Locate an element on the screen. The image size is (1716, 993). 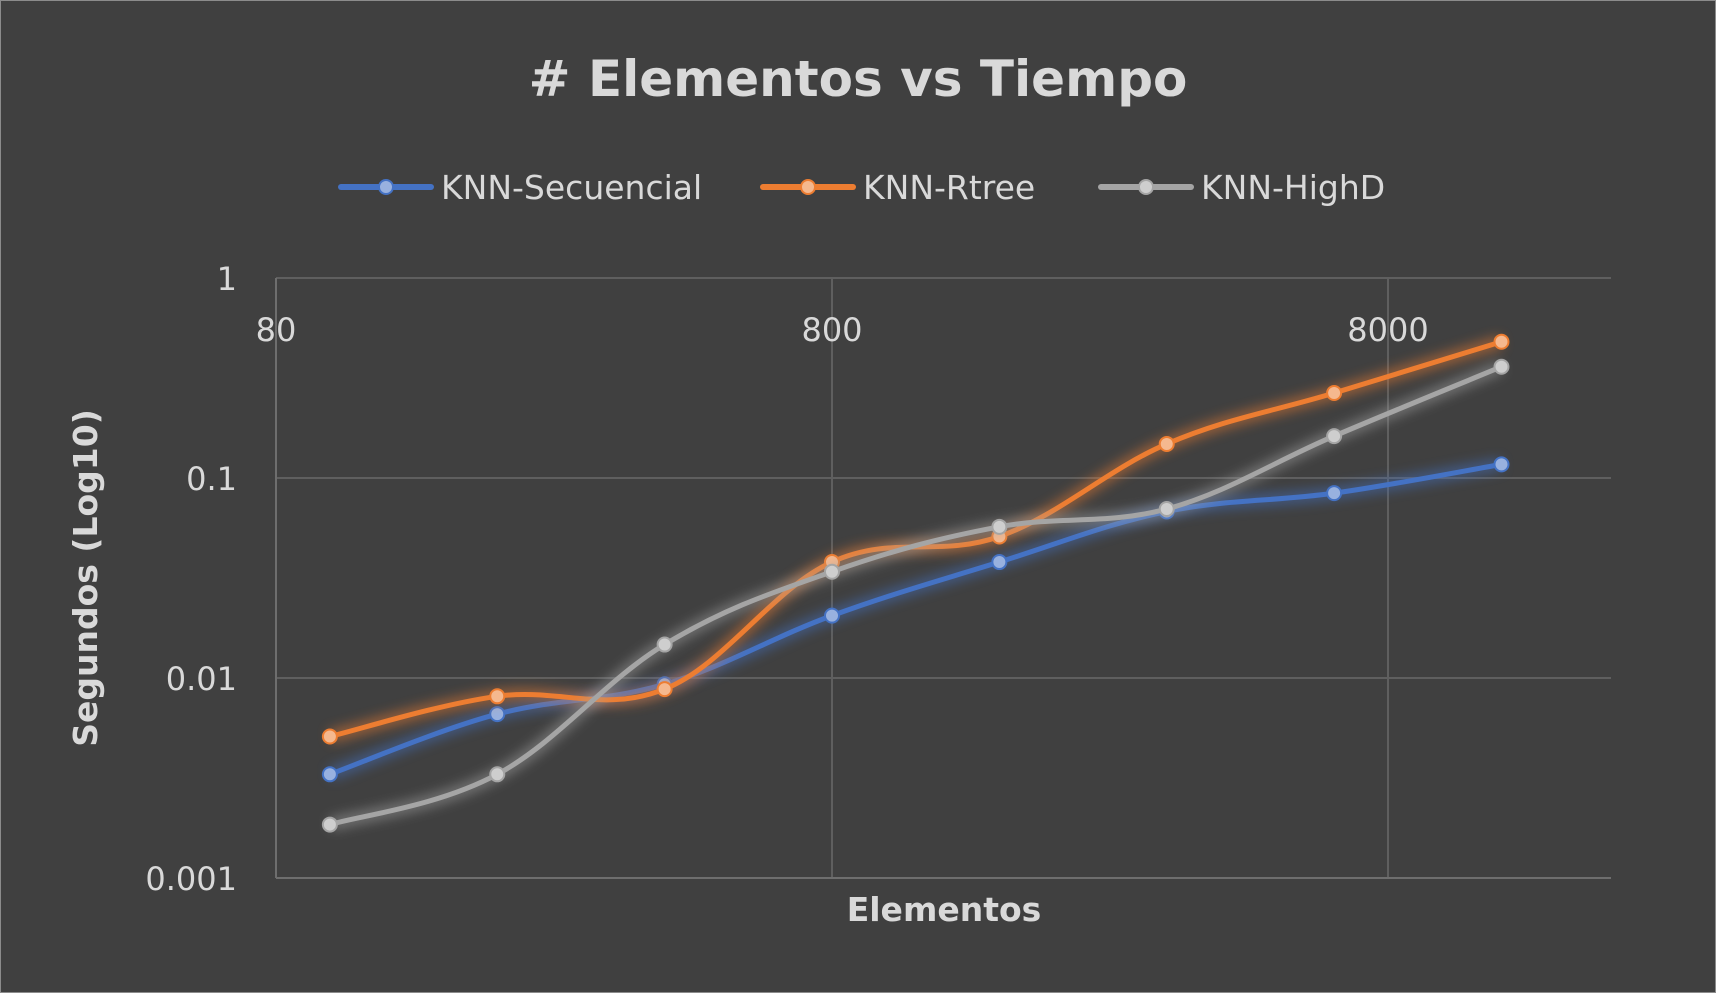
y-tick-label: 1 is located at coordinates (227, 279).